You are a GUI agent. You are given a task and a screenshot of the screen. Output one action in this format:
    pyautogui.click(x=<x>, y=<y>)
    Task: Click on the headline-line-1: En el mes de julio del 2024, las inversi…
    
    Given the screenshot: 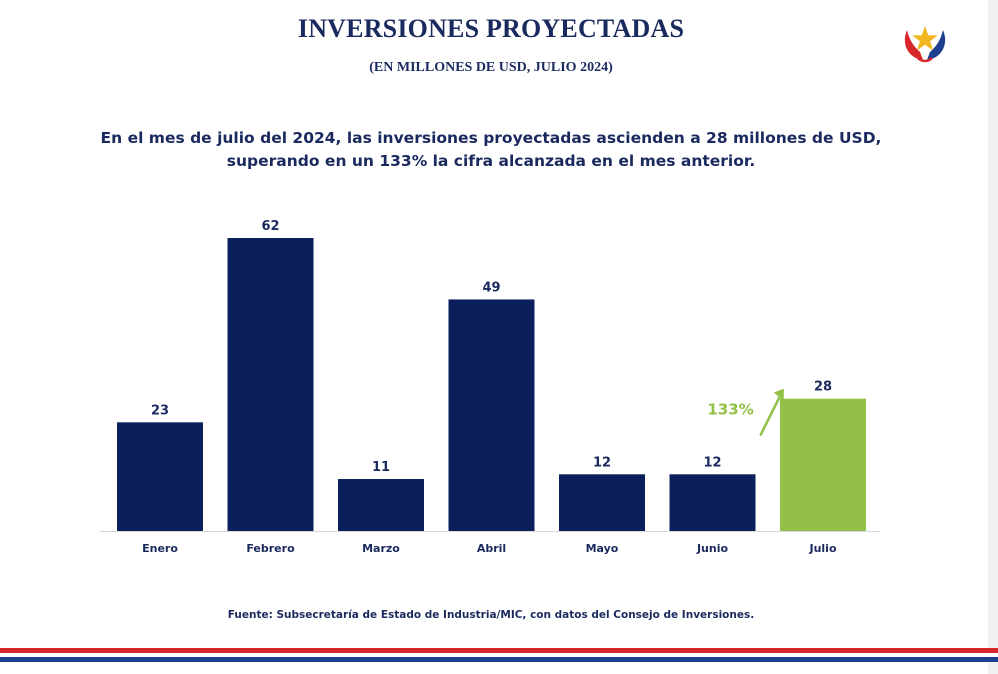 What is the action you would take?
    pyautogui.click(x=491, y=138)
    